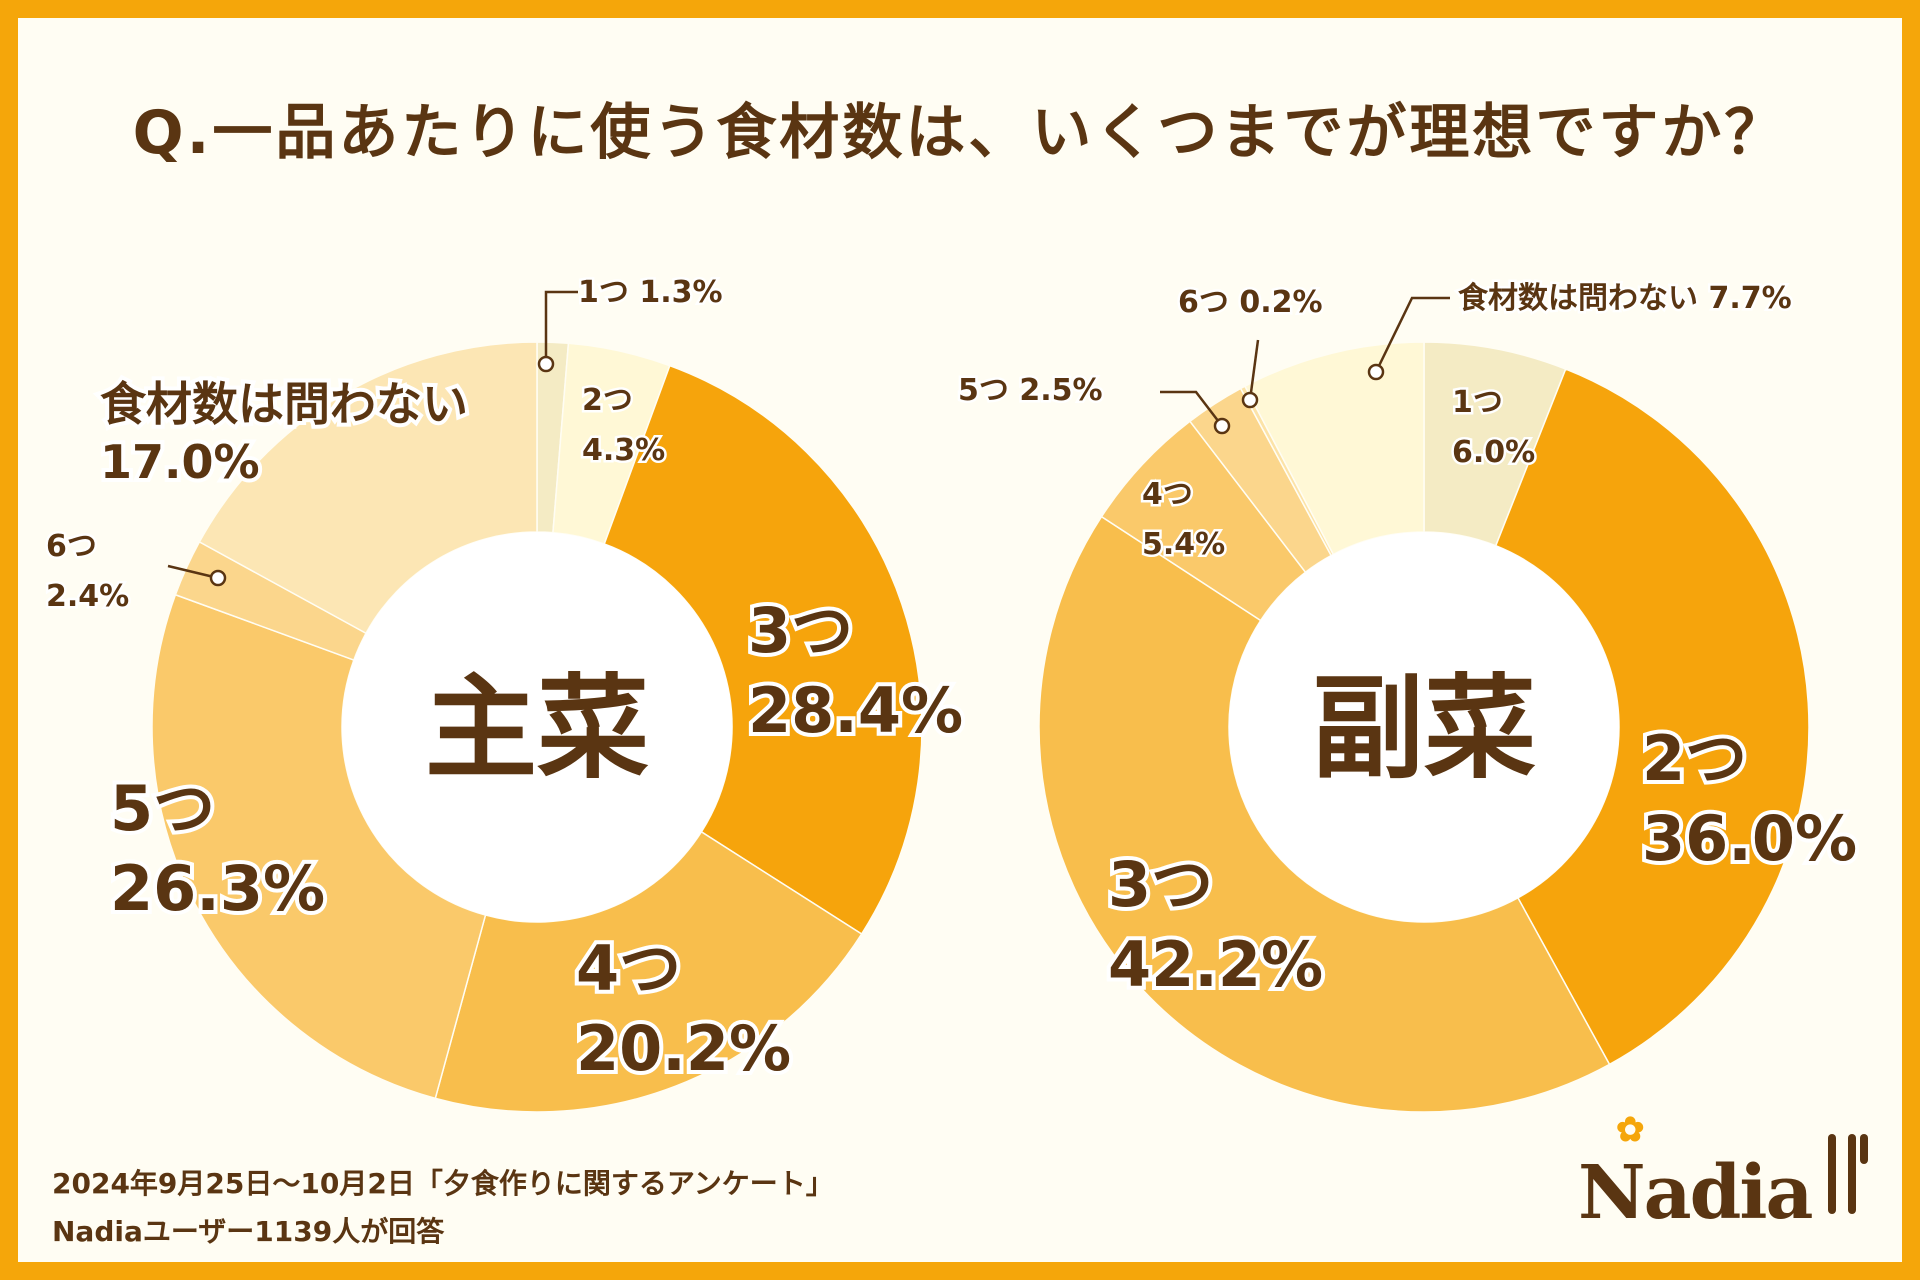 The height and width of the screenshot is (1280, 1920). What do you see at coordinates (1412, 334) in the screenshot?
I see `slice-label-1-6-leader` at bounding box center [1412, 334].